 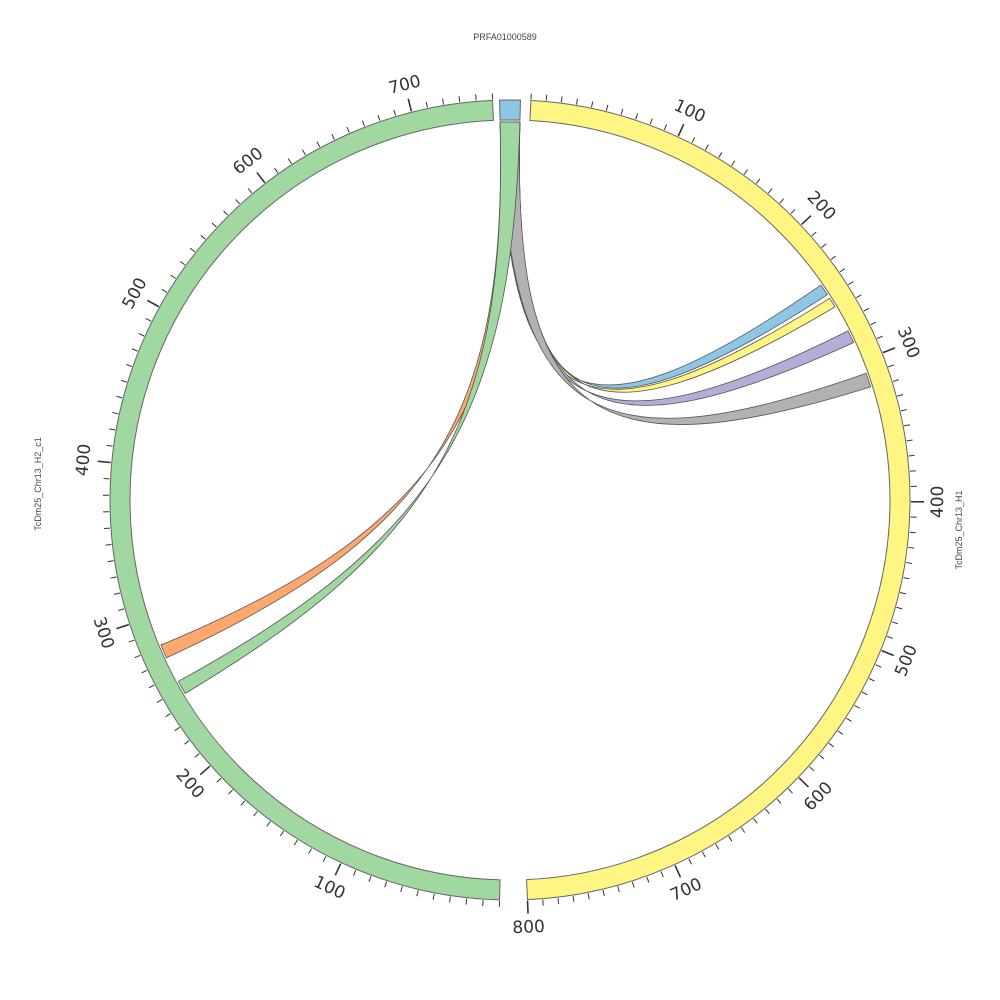 I want to click on tick-label-tcdm25-chr13-h2-c1-300: 300, so click(x=103, y=632).